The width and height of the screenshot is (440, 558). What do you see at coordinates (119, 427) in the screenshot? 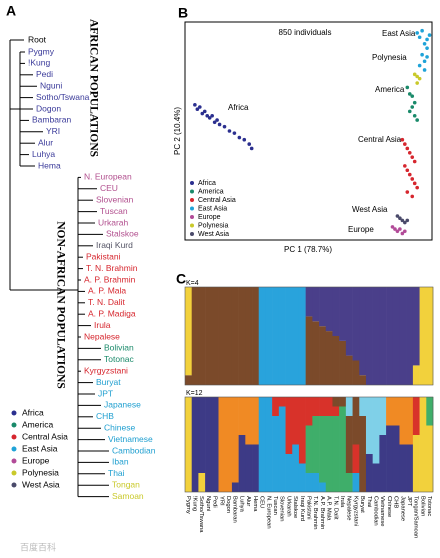
I see `leaf-label: Chinese` at bounding box center [119, 427].